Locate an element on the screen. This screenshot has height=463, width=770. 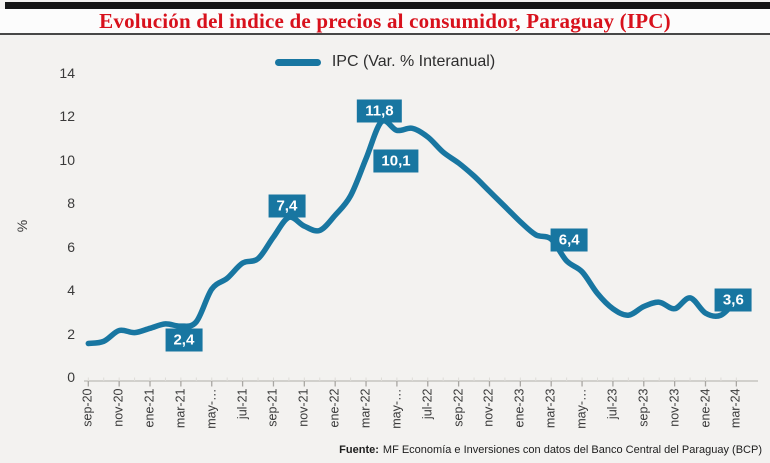
x-tick-label: jul-22 is located at coordinates (427, 403).